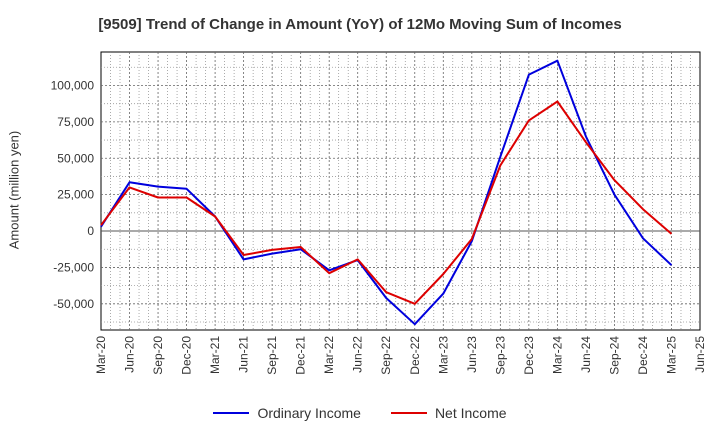 This screenshot has width=720, height=440. What do you see at coordinates (614, 355) in the screenshot?
I see `x-tick-label: Sep-24` at bounding box center [614, 355].